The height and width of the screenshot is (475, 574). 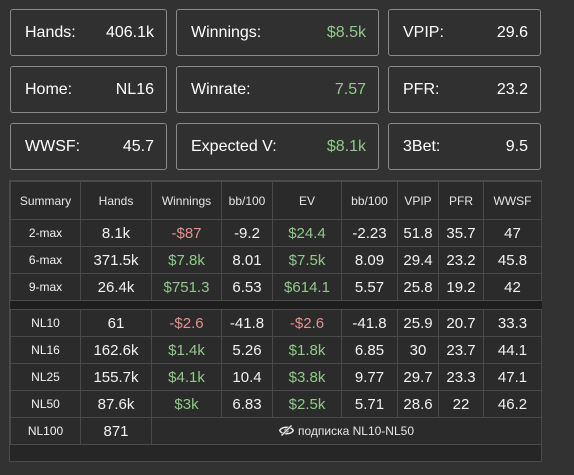 I want to click on cell-pfr: 23.2, so click(x=461, y=260).